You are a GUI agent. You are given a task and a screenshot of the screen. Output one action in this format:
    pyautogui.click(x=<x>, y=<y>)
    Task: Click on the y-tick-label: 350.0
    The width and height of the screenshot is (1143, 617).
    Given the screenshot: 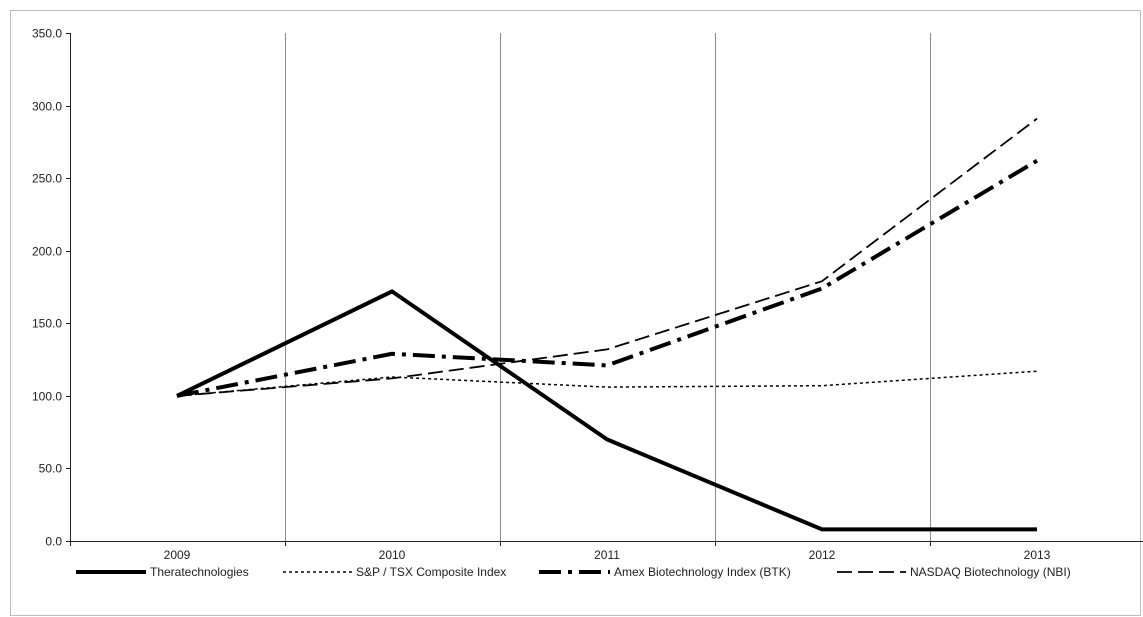 What is the action you would take?
    pyautogui.click(x=47, y=34)
    